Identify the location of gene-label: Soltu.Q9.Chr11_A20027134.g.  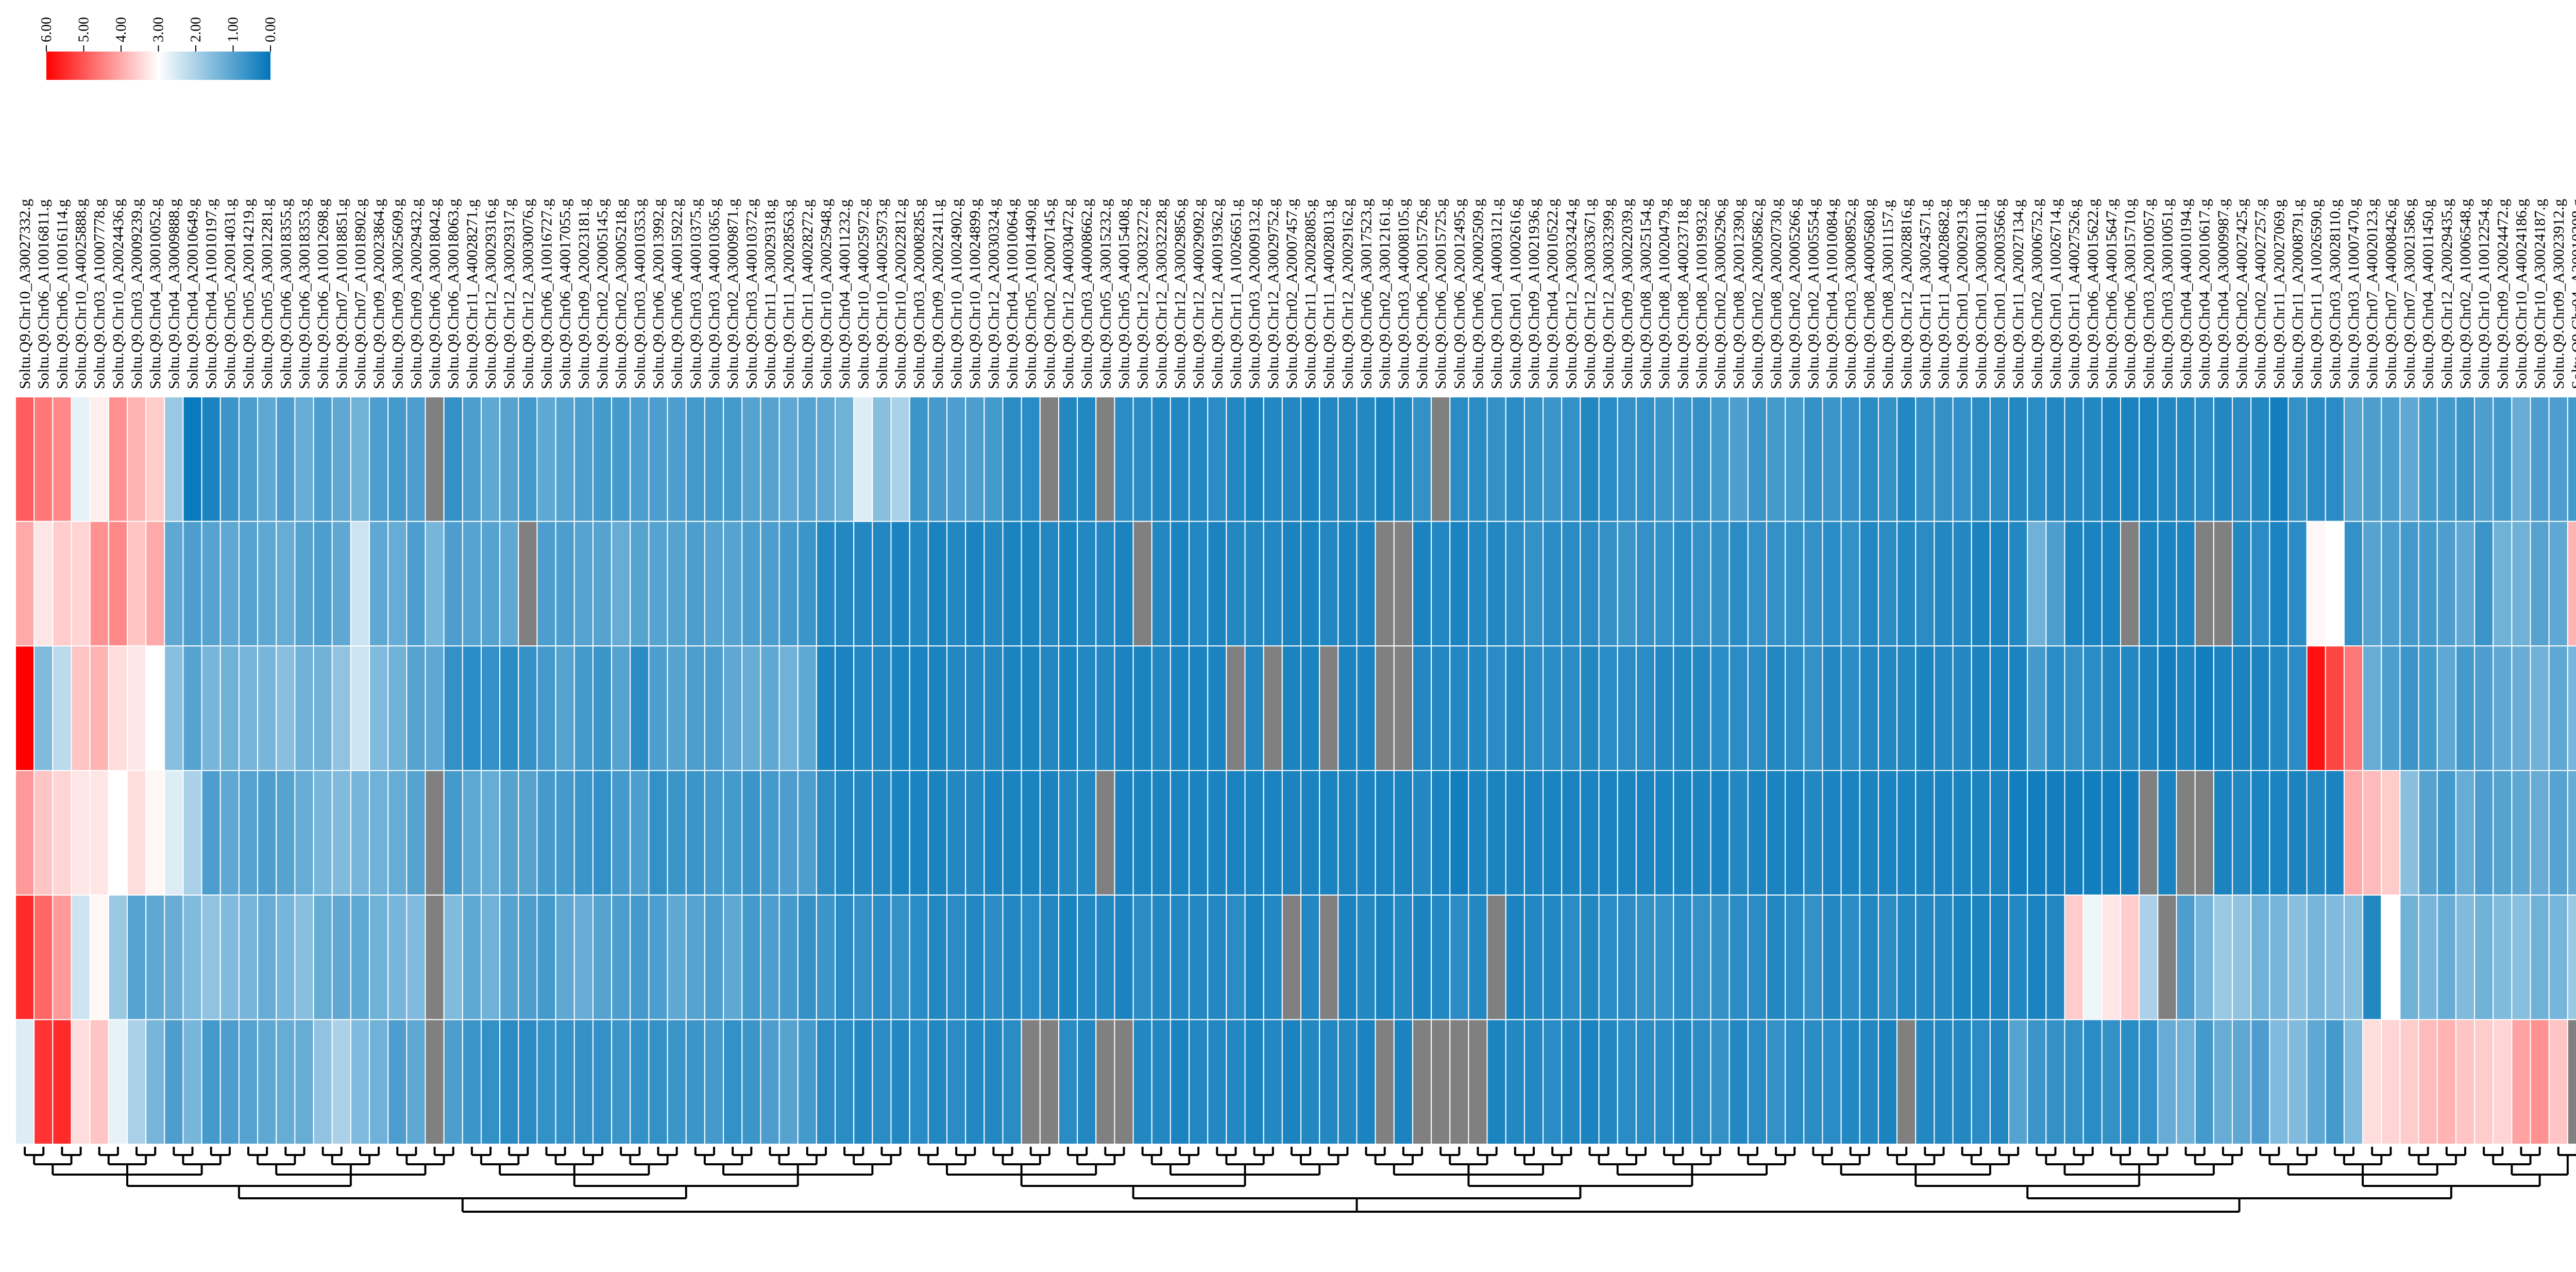
(2019, 294).